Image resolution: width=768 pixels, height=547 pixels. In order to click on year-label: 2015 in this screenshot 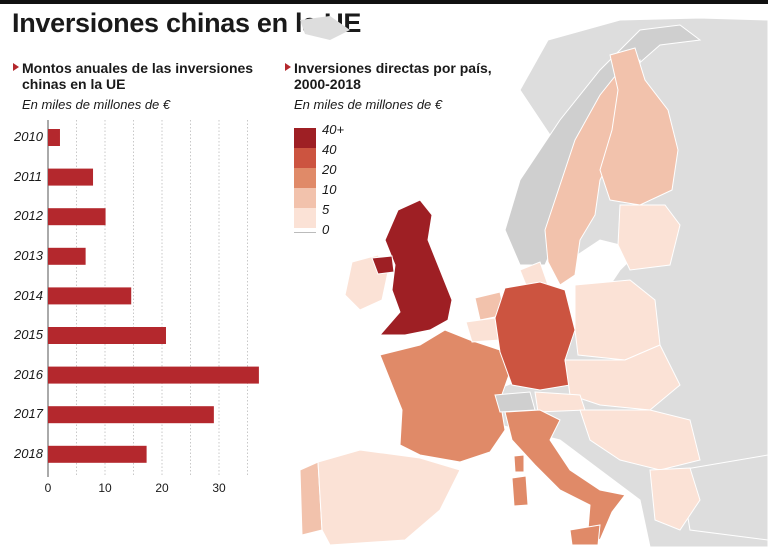, I will do `click(28, 334)`.